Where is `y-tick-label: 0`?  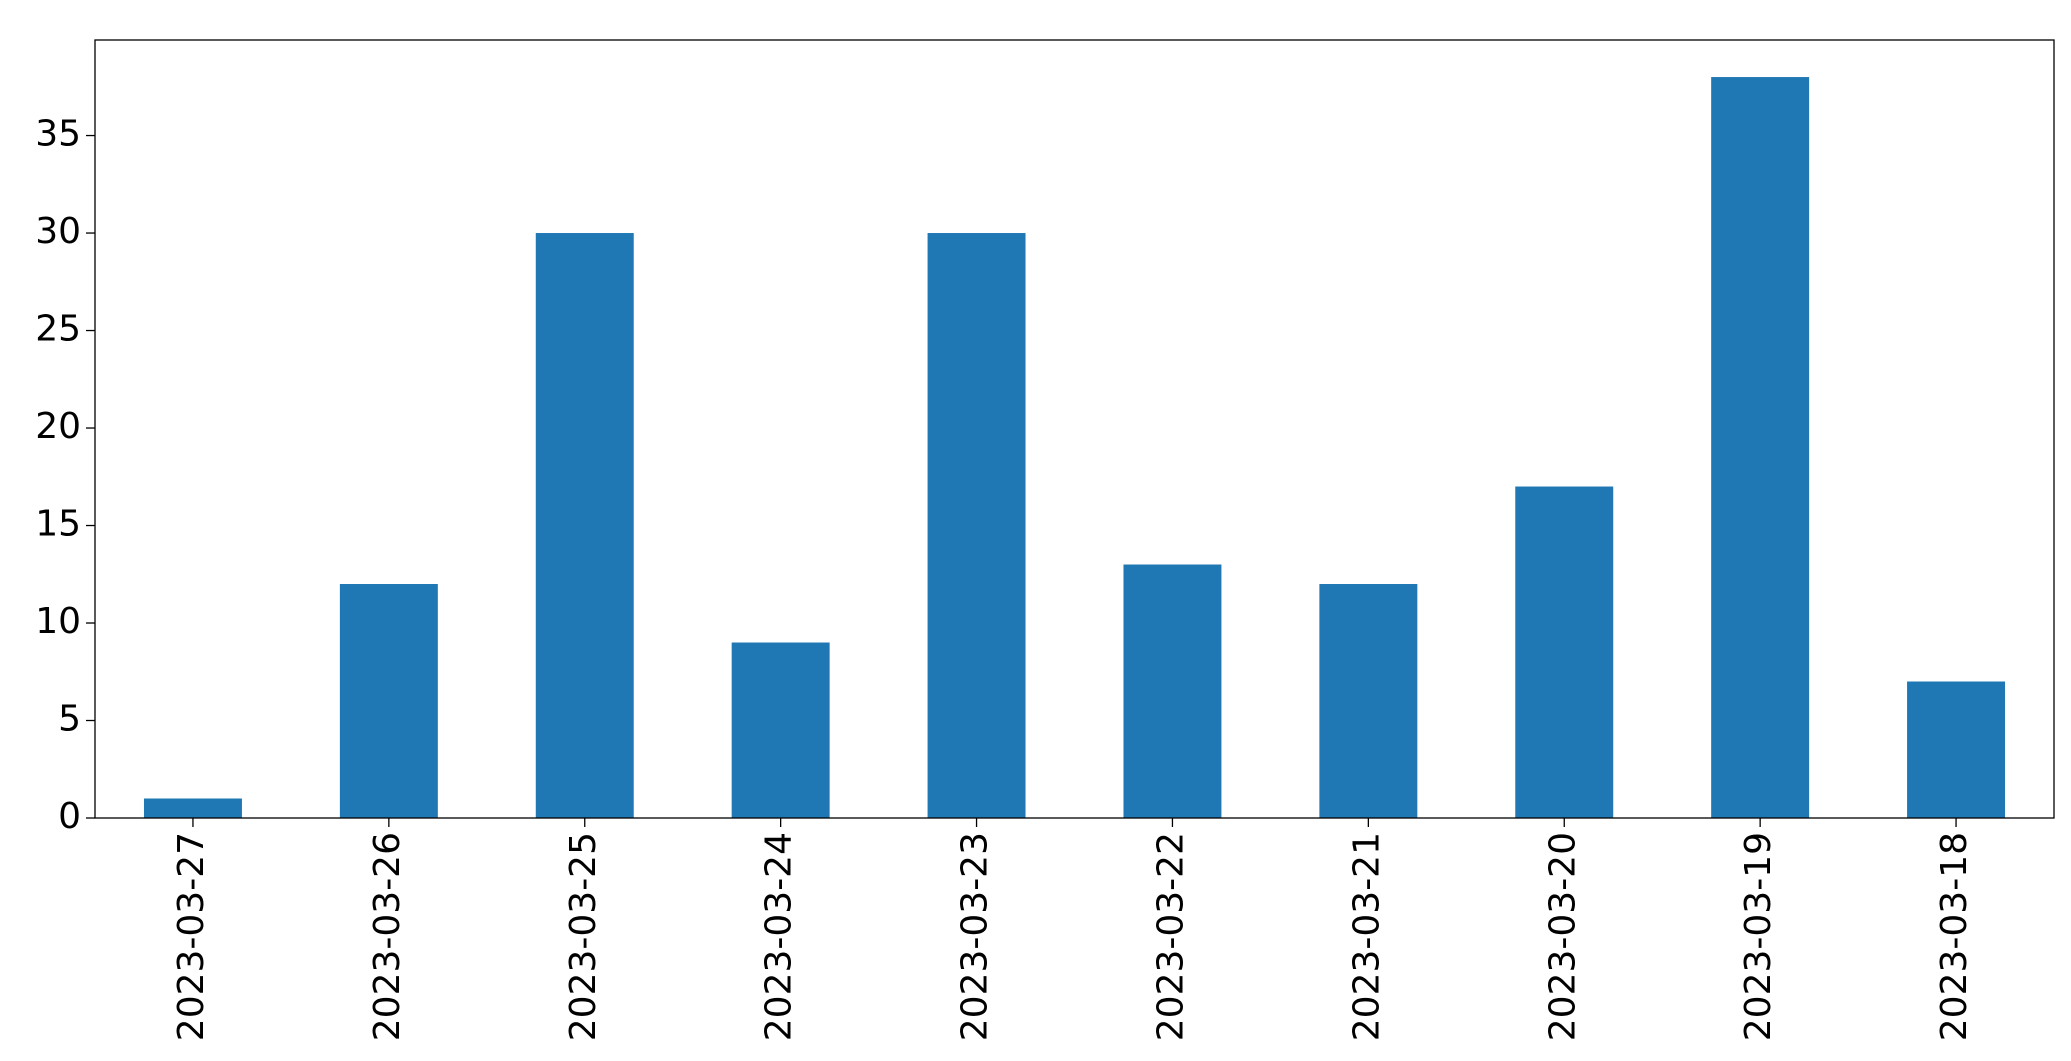
y-tick-label: 0 is located at coordinates (69, 816).